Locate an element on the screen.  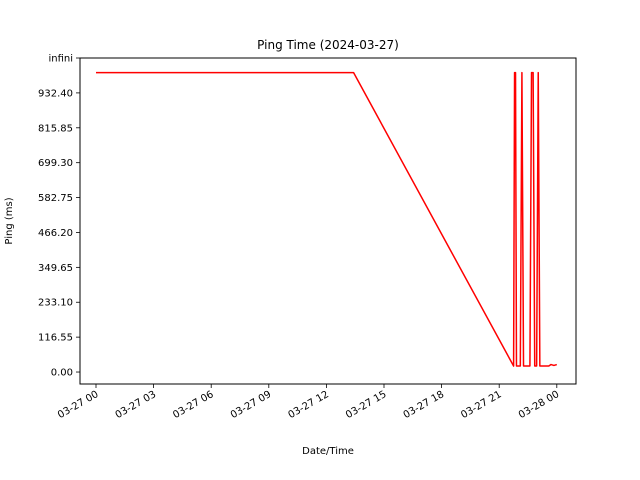
y-tick-label: infini is located at coordinates (60, 59).